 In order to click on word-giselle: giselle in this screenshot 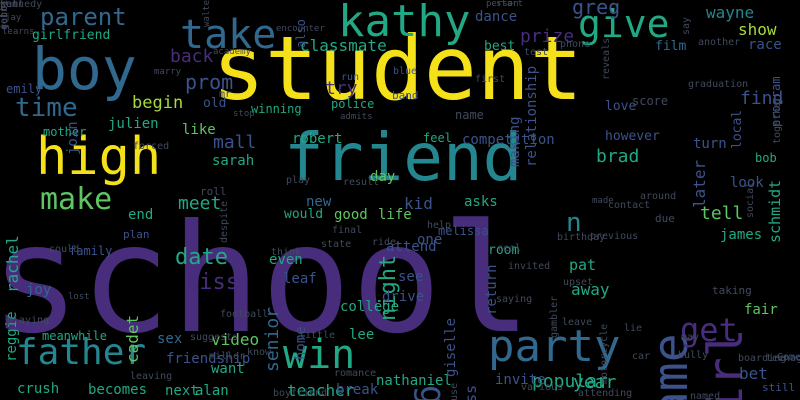, I will do `click(451, 347)`.